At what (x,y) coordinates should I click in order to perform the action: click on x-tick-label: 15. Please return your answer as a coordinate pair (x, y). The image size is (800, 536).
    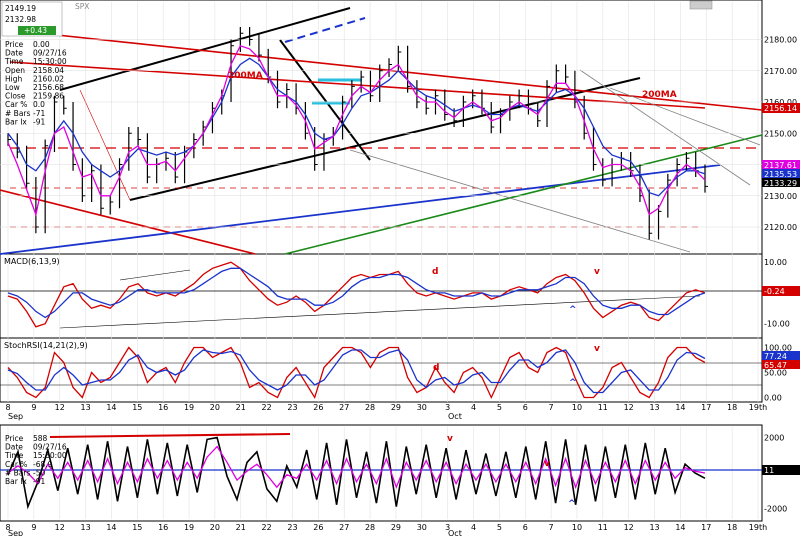
    Looking at the image, I should click on (137, 407).